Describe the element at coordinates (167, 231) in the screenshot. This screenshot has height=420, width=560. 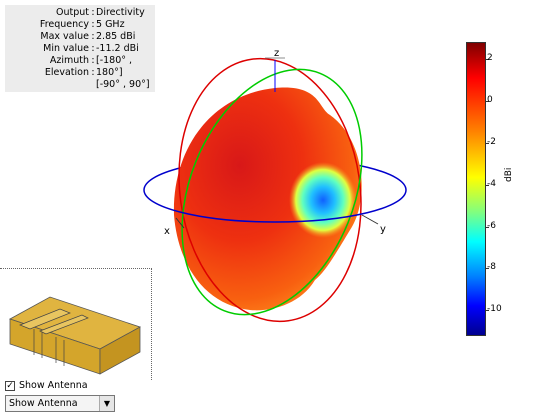
I see `x-axis-label: x` at that location.